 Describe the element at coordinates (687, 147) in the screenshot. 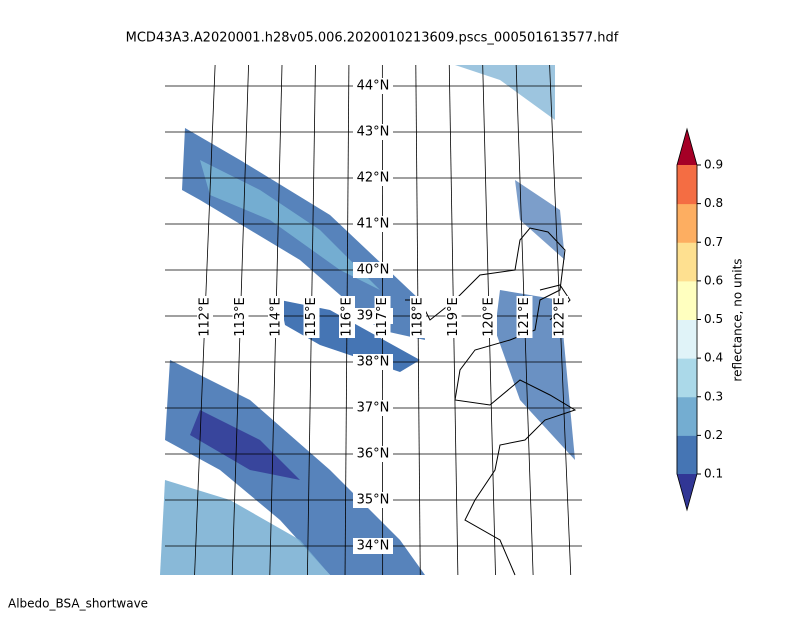

I see `colorbar-over` at that location.